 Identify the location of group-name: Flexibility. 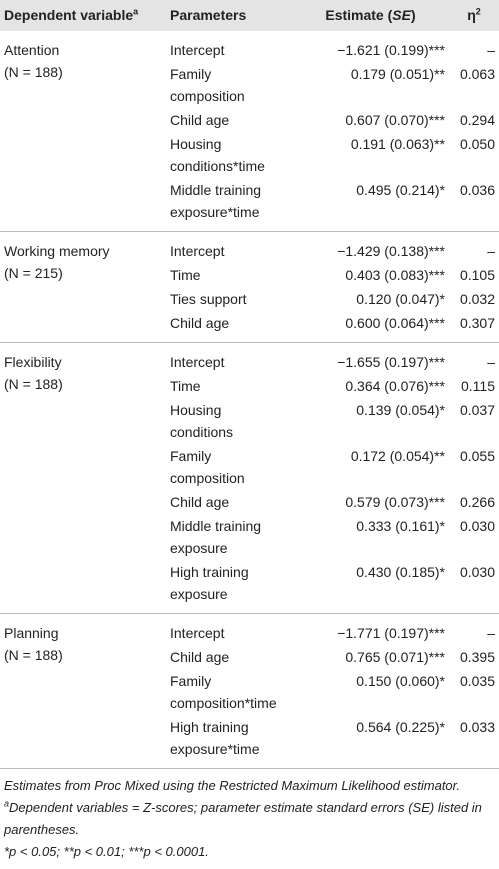
(33, 362).